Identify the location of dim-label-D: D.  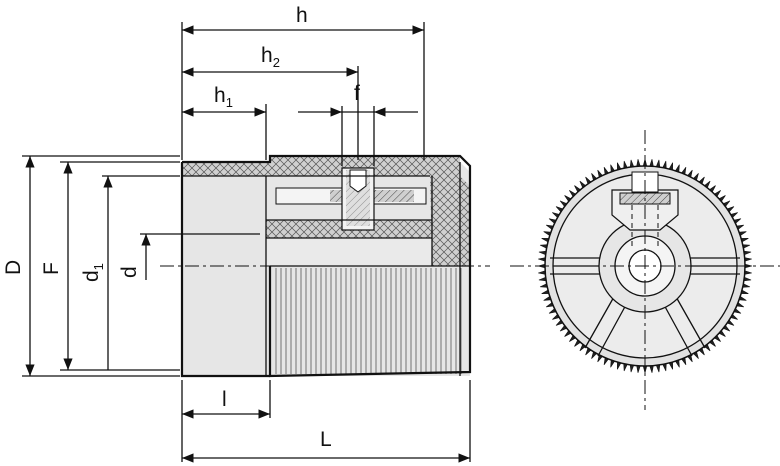
(13, 267).